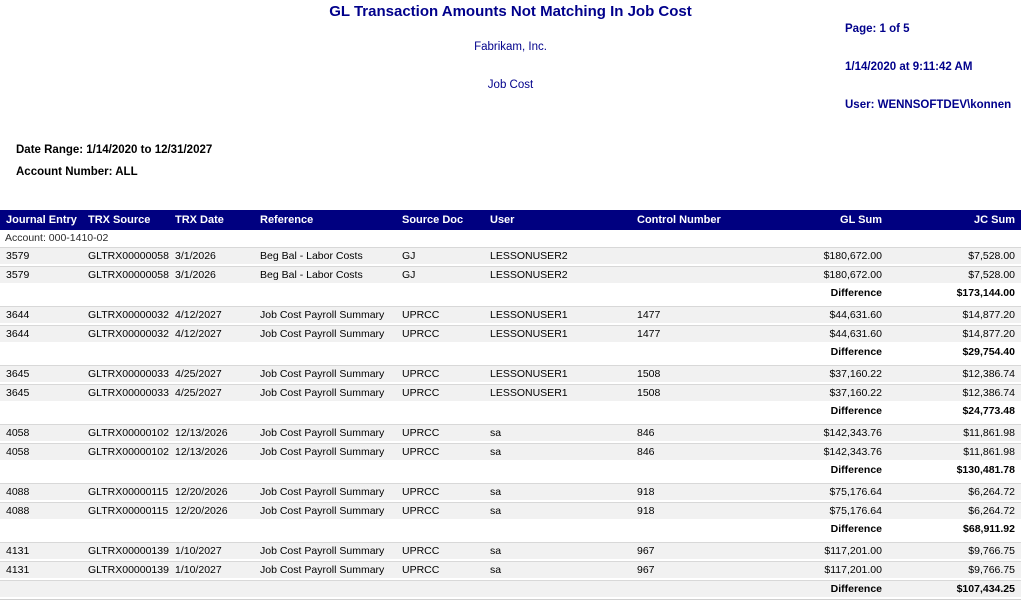 The image size is (1021, 601). I want to click on difference-row: Difference $173,144.00, so click(510, 292).